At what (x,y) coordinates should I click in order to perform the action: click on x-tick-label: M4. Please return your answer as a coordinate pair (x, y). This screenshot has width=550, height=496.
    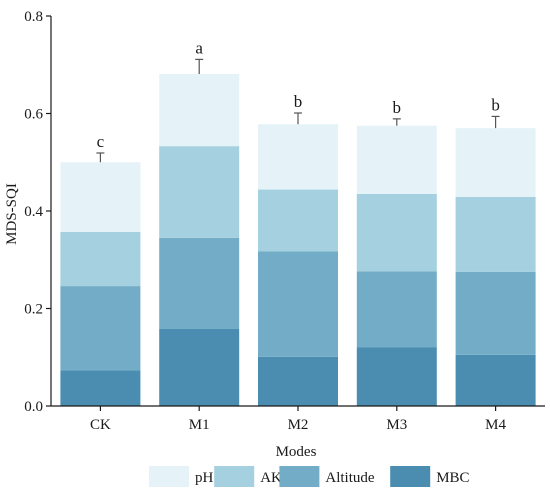
    Looking at the image, I should click on (495, 425).